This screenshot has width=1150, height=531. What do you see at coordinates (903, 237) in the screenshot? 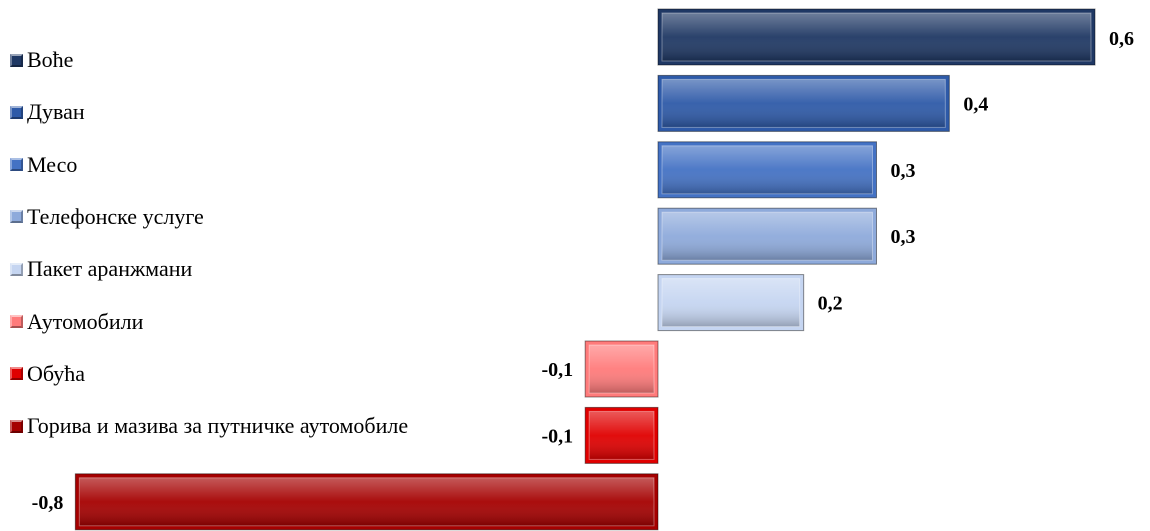
I see `data-label-4: 0,3` at bounding box center [903, 237].